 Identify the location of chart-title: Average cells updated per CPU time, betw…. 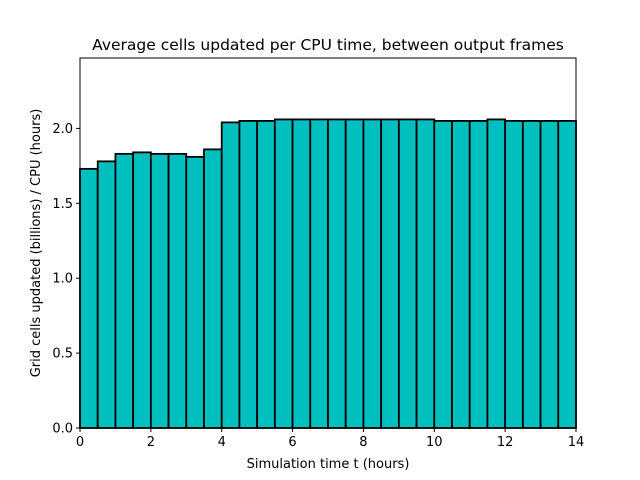
(328, 45).